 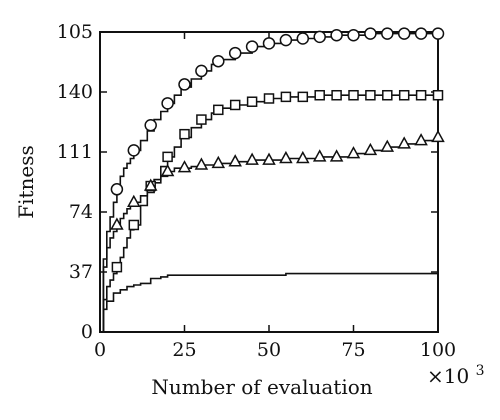 I want to click on x-axis-multiplier-exponent: 3, so click(x=480, y=371).